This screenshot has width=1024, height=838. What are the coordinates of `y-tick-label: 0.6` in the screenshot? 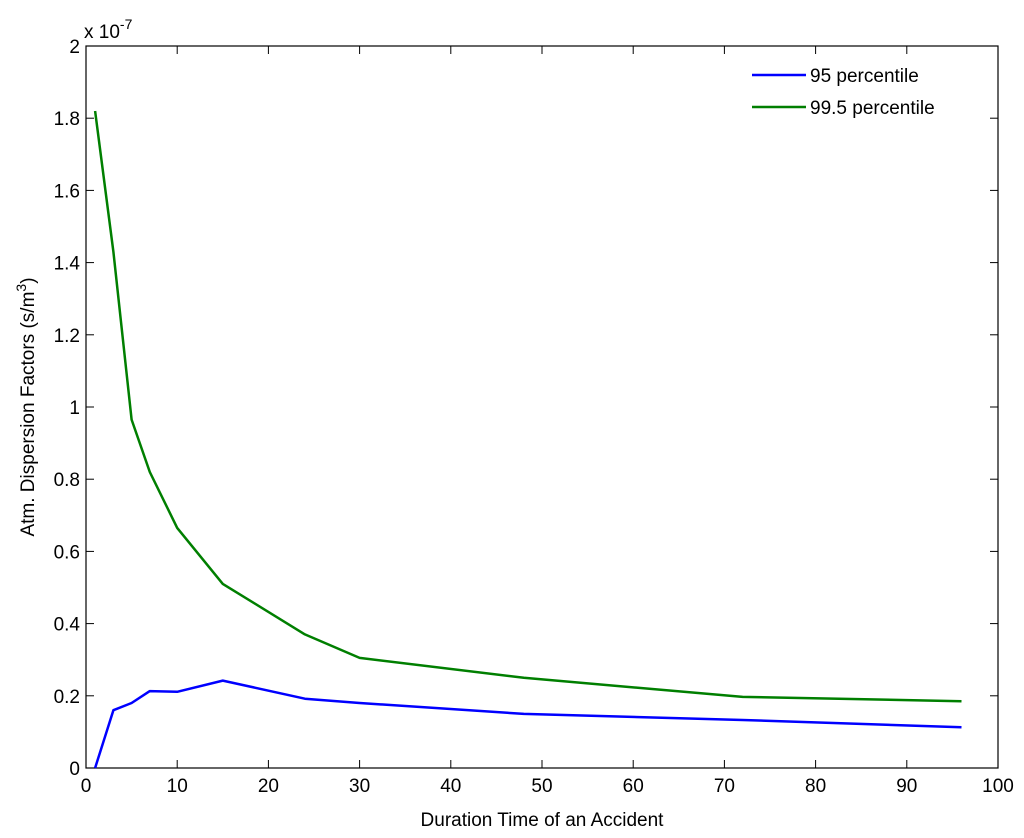 It's located at (67, 552).